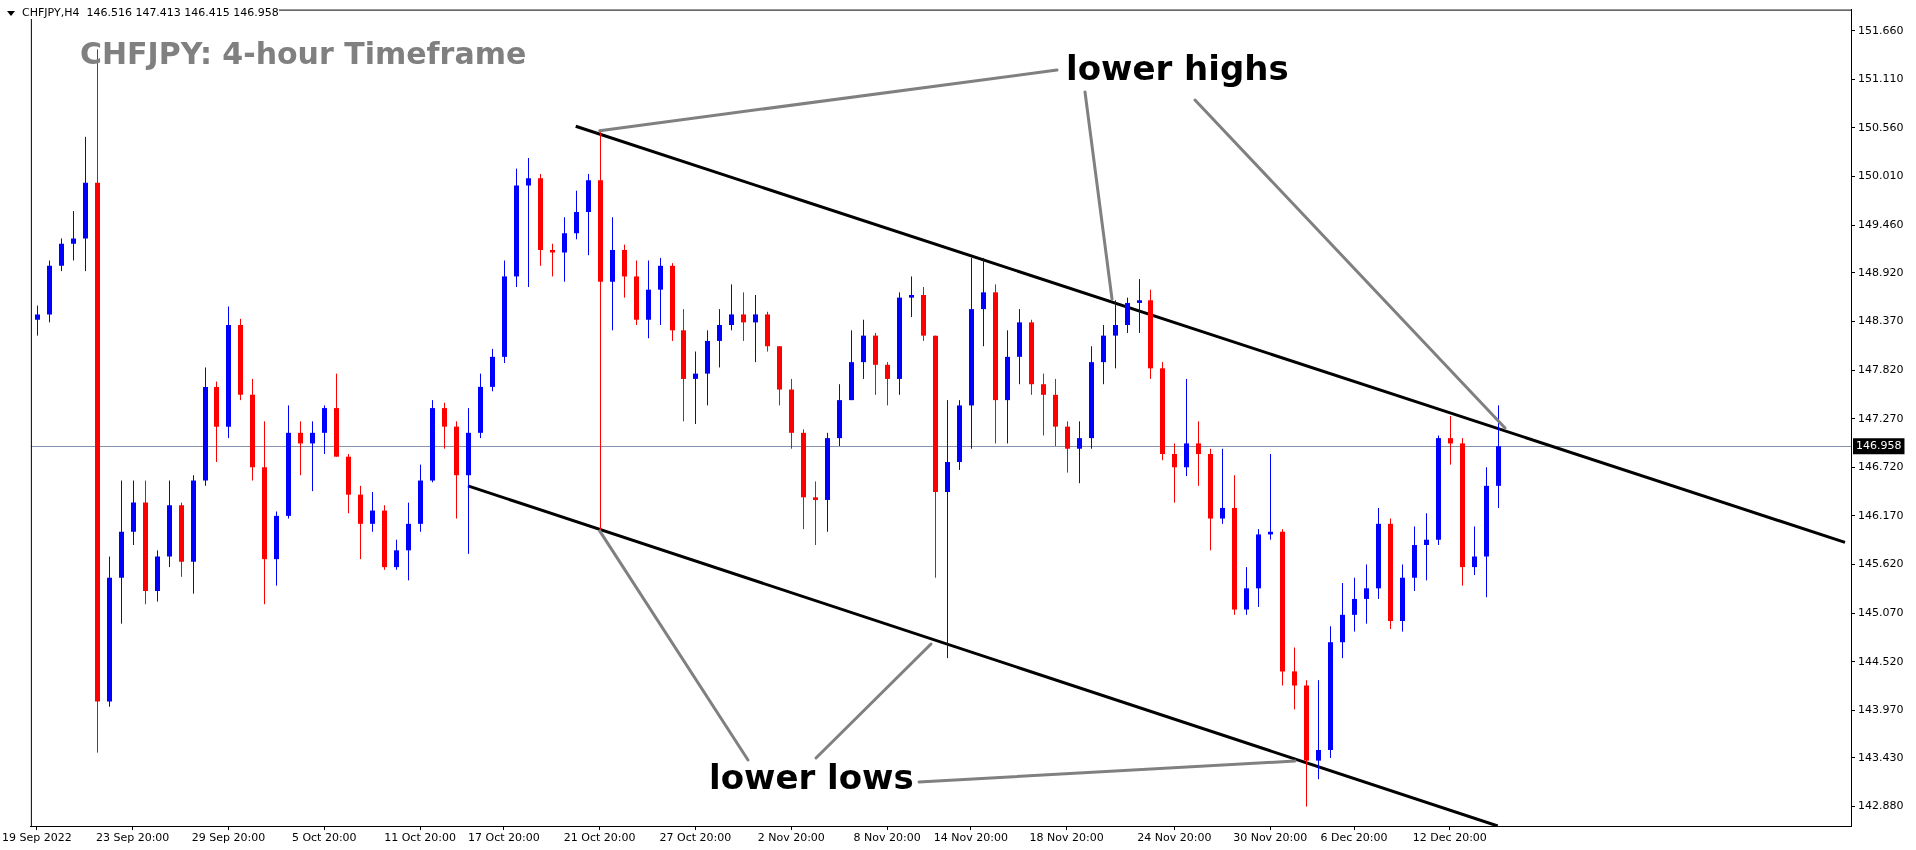 This screenshot has width=1916, height=850. Describe the element at coordinates (1881, 806) in the screenshot. I see `y-tick-label: 142.880` at that location.